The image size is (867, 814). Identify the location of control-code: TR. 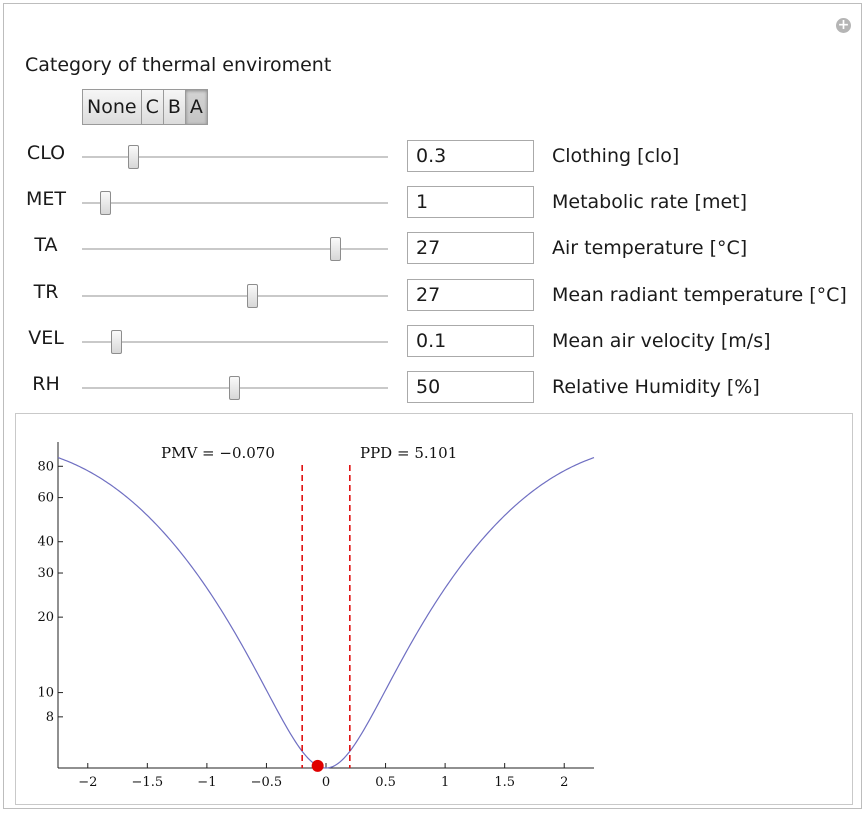
(46, 292).